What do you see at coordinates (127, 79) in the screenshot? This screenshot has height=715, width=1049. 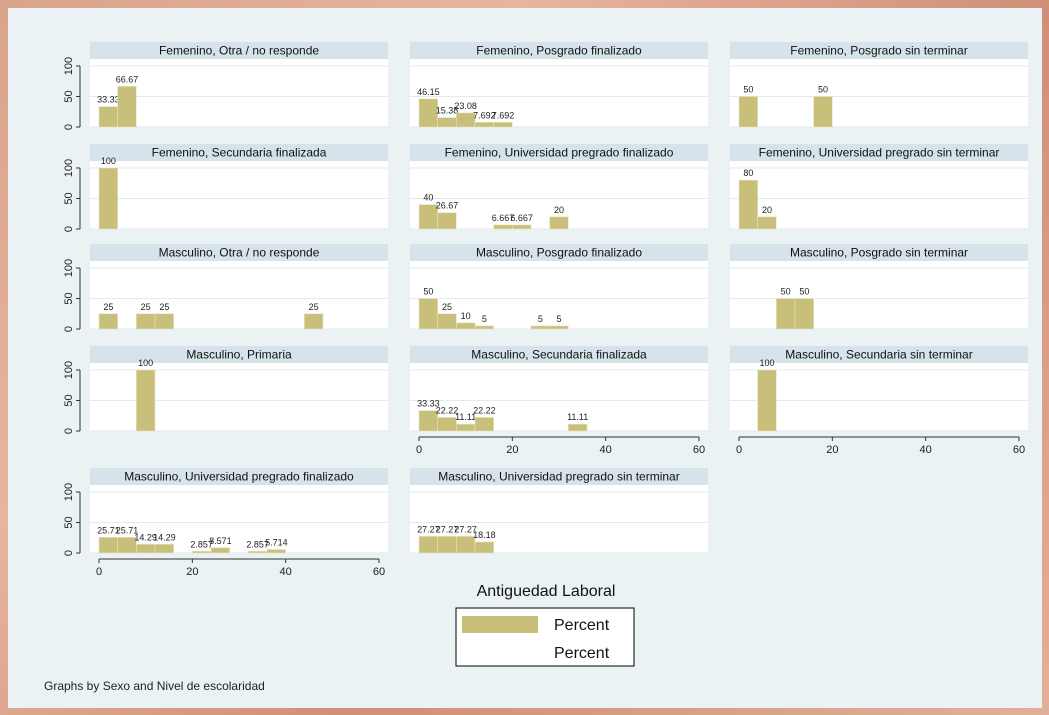 I see `bar-value-label: 66.67` at bounding box center [127, 79].